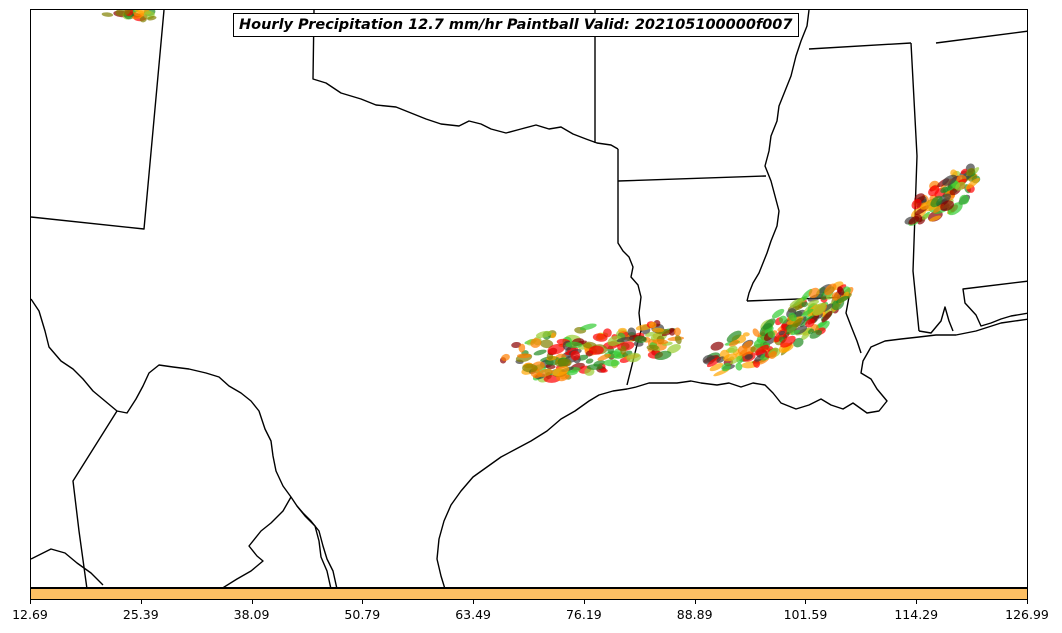 The image size is (1062, 633). I want to click on colorbar-tick-label: 88.89, so click(694, 614).